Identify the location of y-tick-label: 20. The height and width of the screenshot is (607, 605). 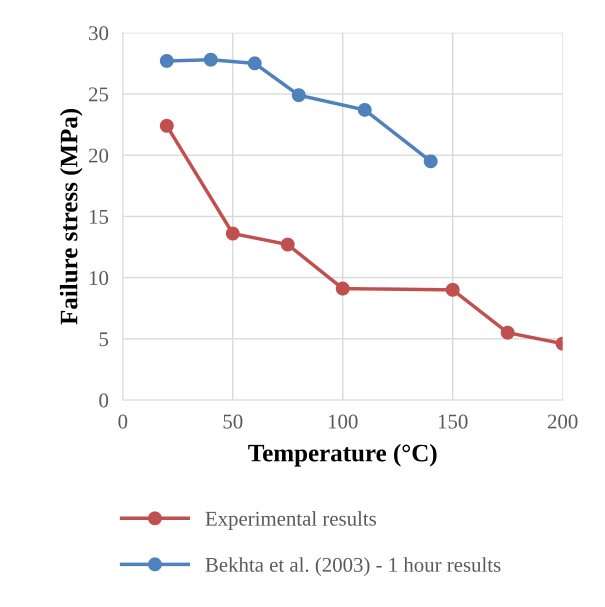
(98, 155).